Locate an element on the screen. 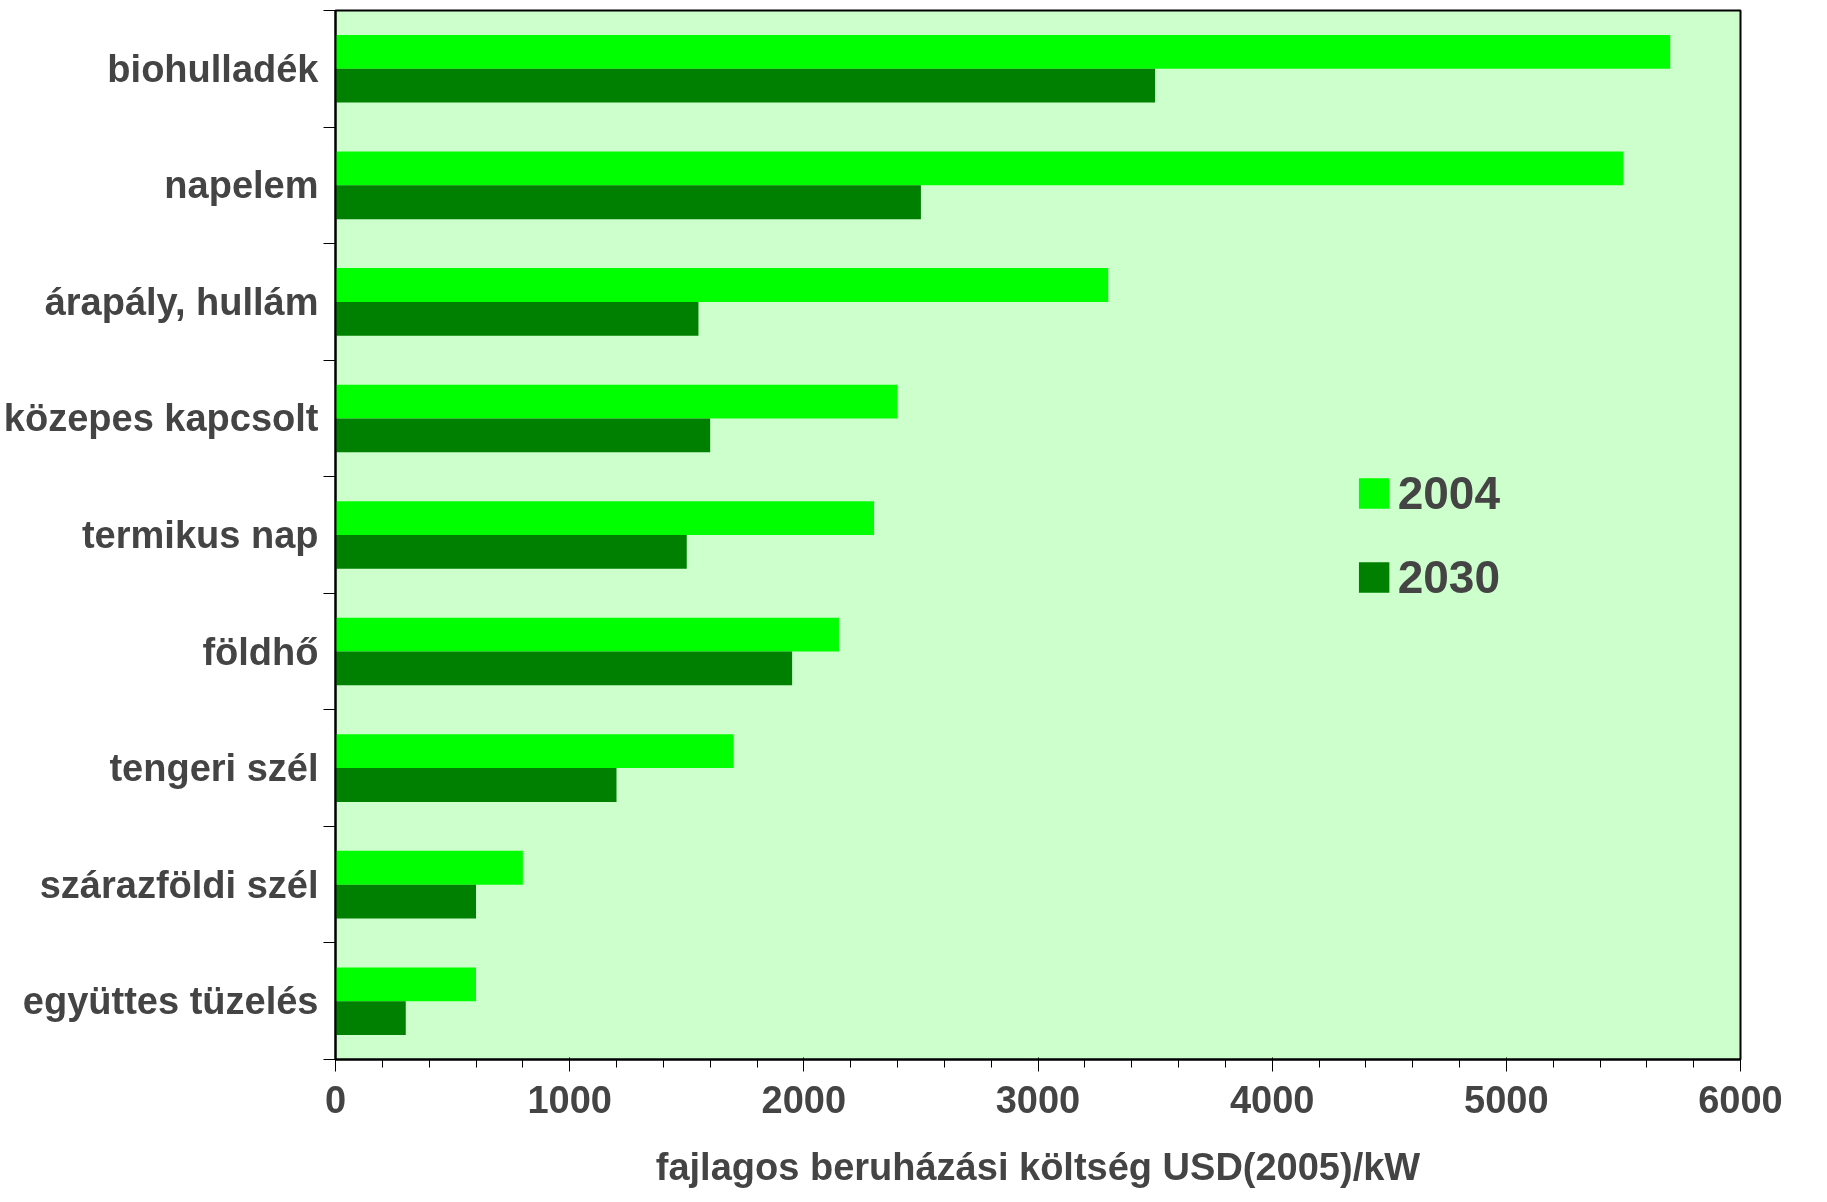  x-tick-label: 4000 is located at coordinates (1272, 1099).